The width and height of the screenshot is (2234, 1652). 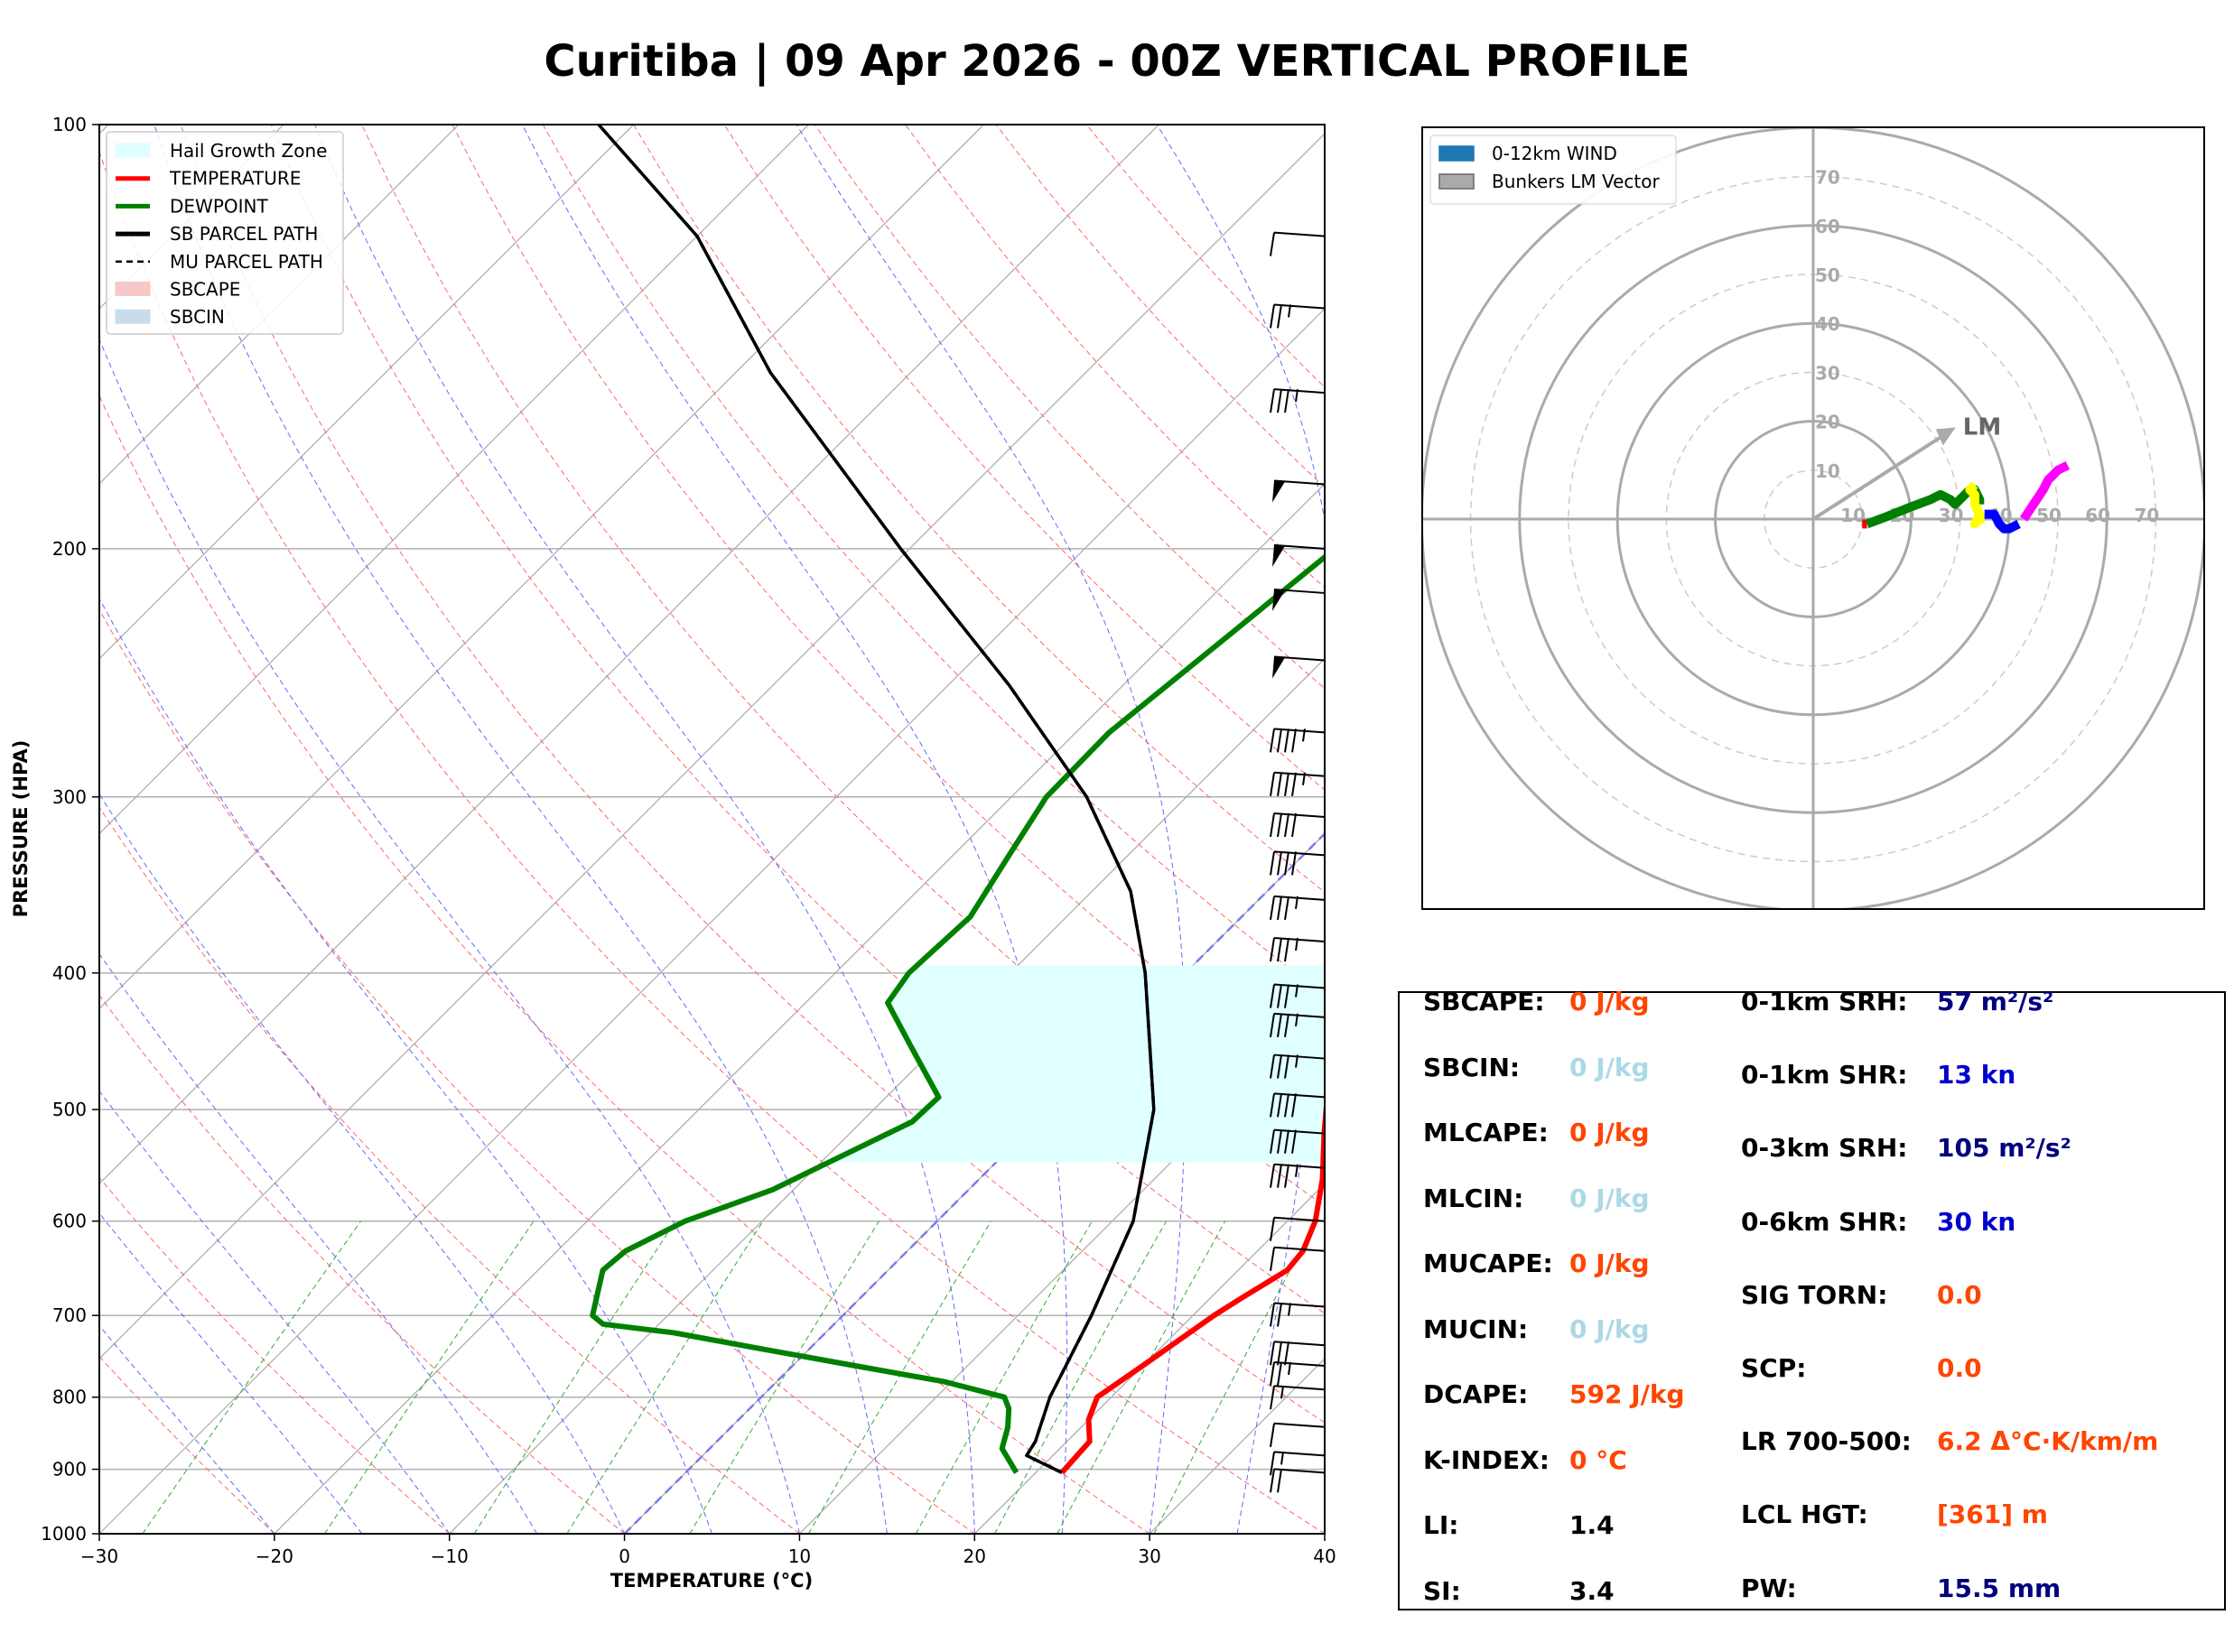 I want to click on y-tick-label: 100, so click(x=69, y=124).